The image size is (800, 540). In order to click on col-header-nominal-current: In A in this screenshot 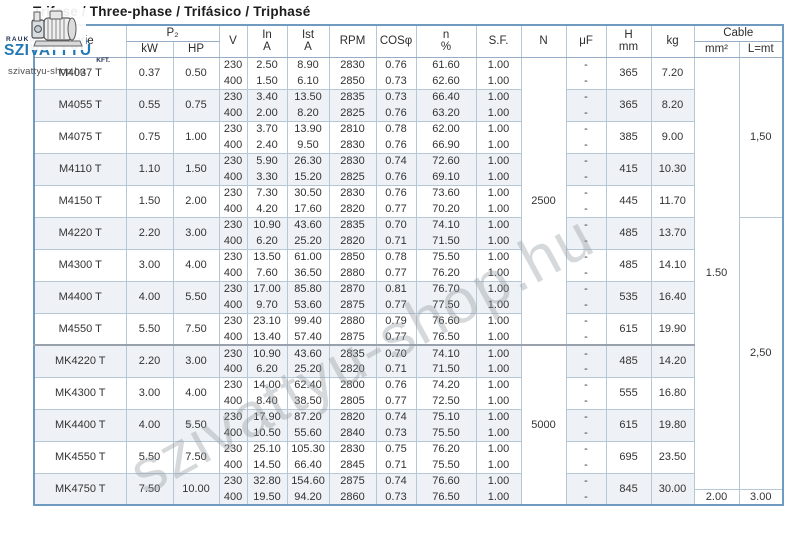, I will do `click(267, 41)`.